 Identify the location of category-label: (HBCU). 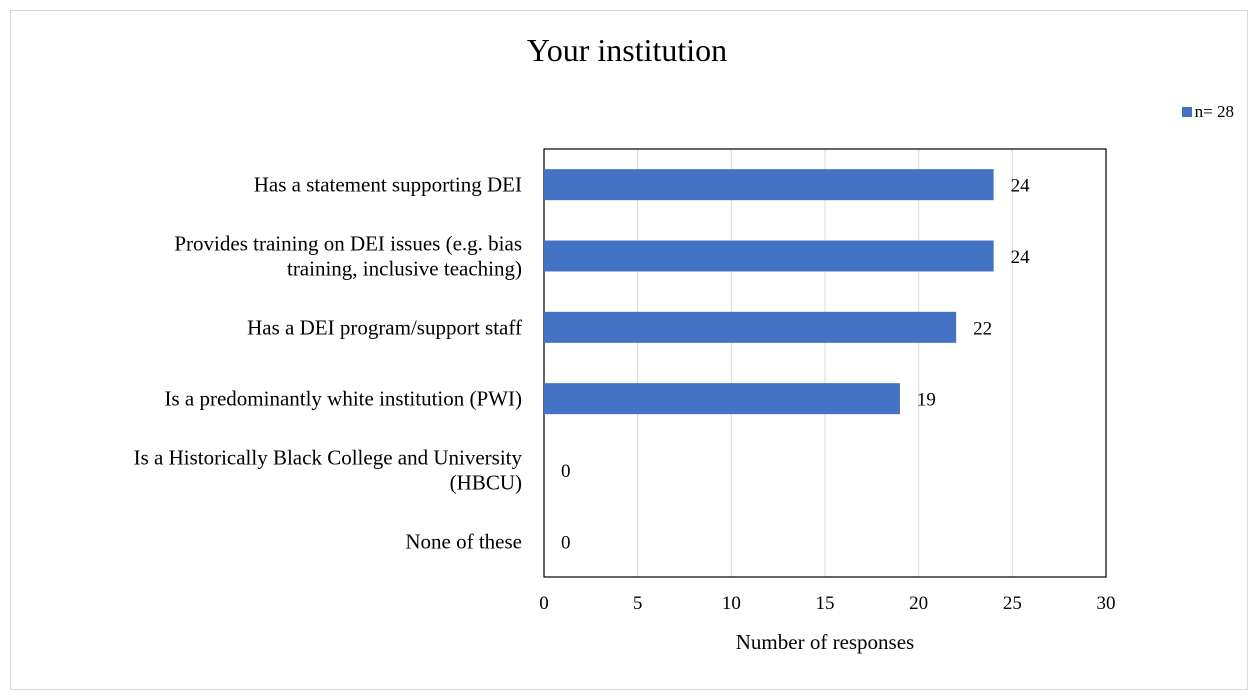
(486, 483).